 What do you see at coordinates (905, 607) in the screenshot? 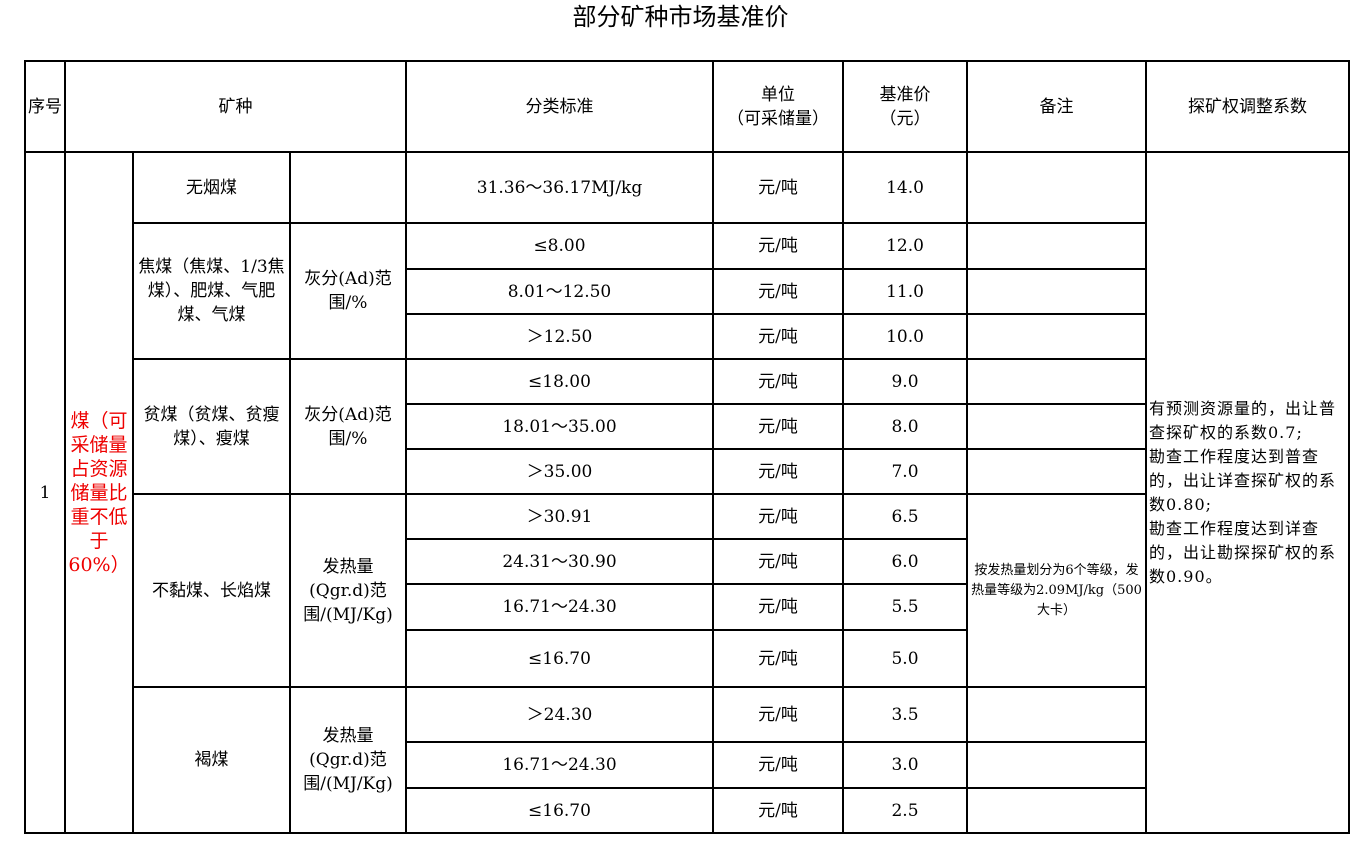
I see `price-cell: 5.5` at bounding box center [905, 607].